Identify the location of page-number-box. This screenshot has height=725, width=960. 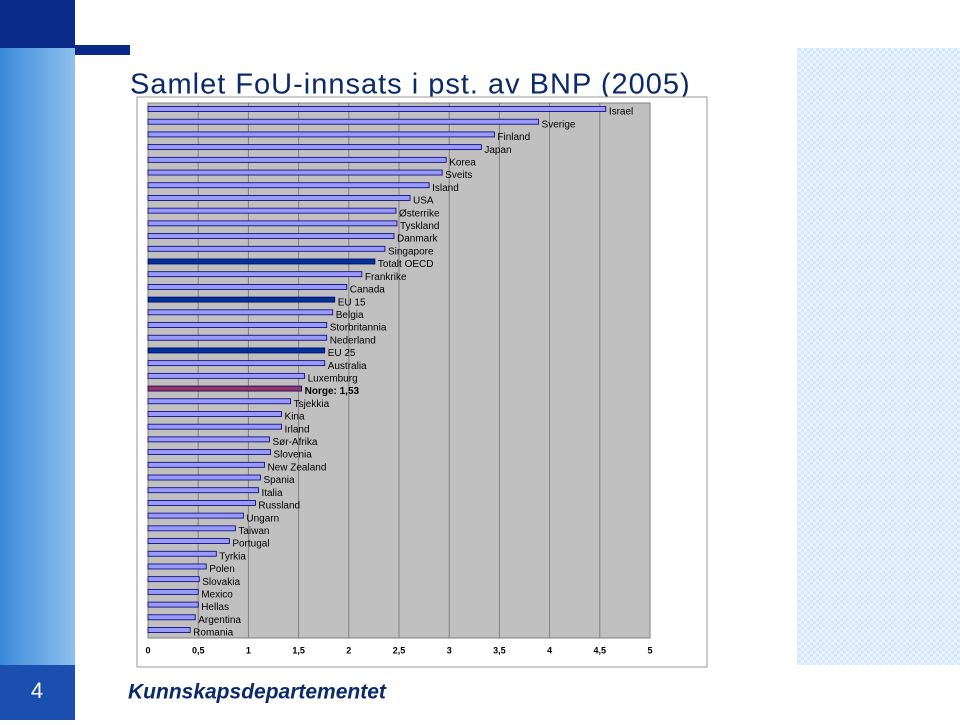
(37, 692).